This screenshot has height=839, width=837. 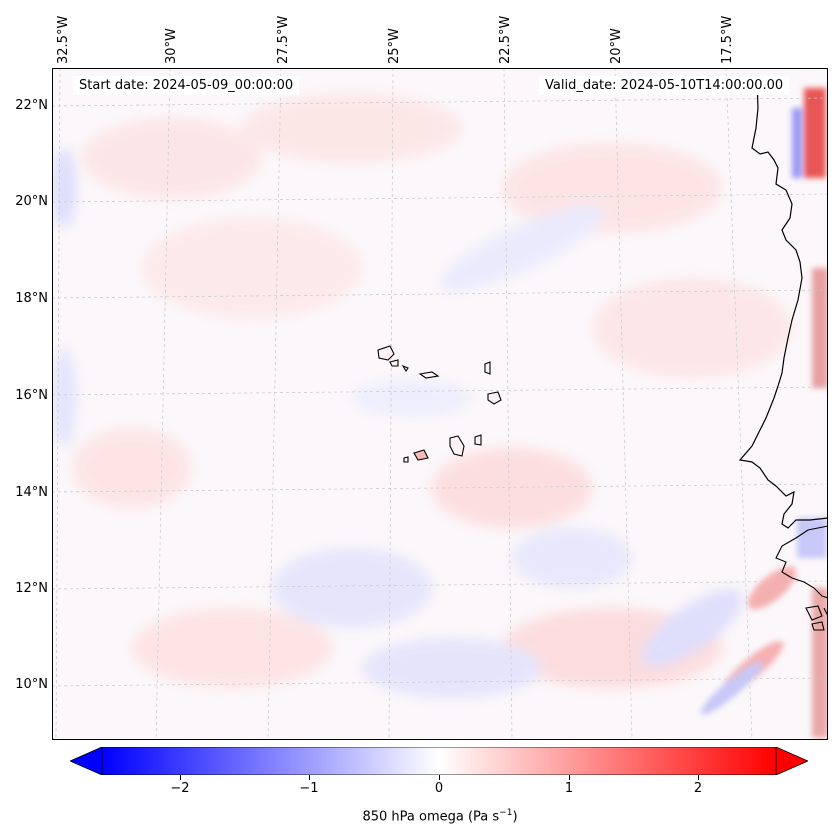 I want to click on island-santa-luzia, so click(x=405, y=368).